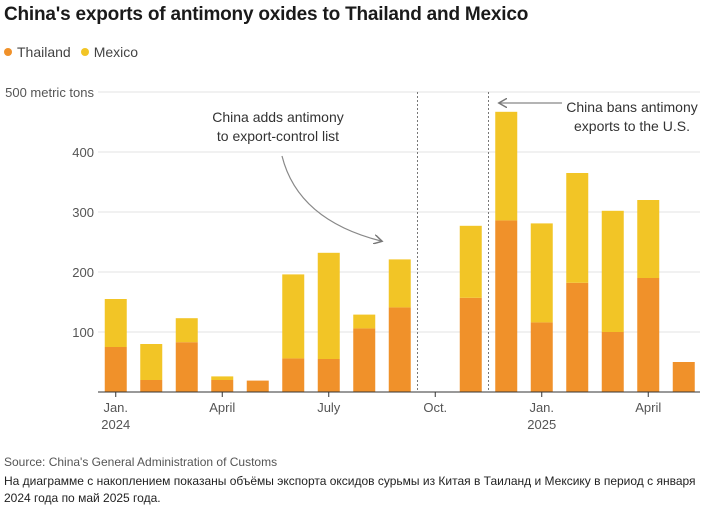 The height and width of the screenshot is (510, 718). What do you see at coordinates (44, 52) in the screenshot?
I see `legend-label-thailand: Thailand` at bounding box center [44, 52].